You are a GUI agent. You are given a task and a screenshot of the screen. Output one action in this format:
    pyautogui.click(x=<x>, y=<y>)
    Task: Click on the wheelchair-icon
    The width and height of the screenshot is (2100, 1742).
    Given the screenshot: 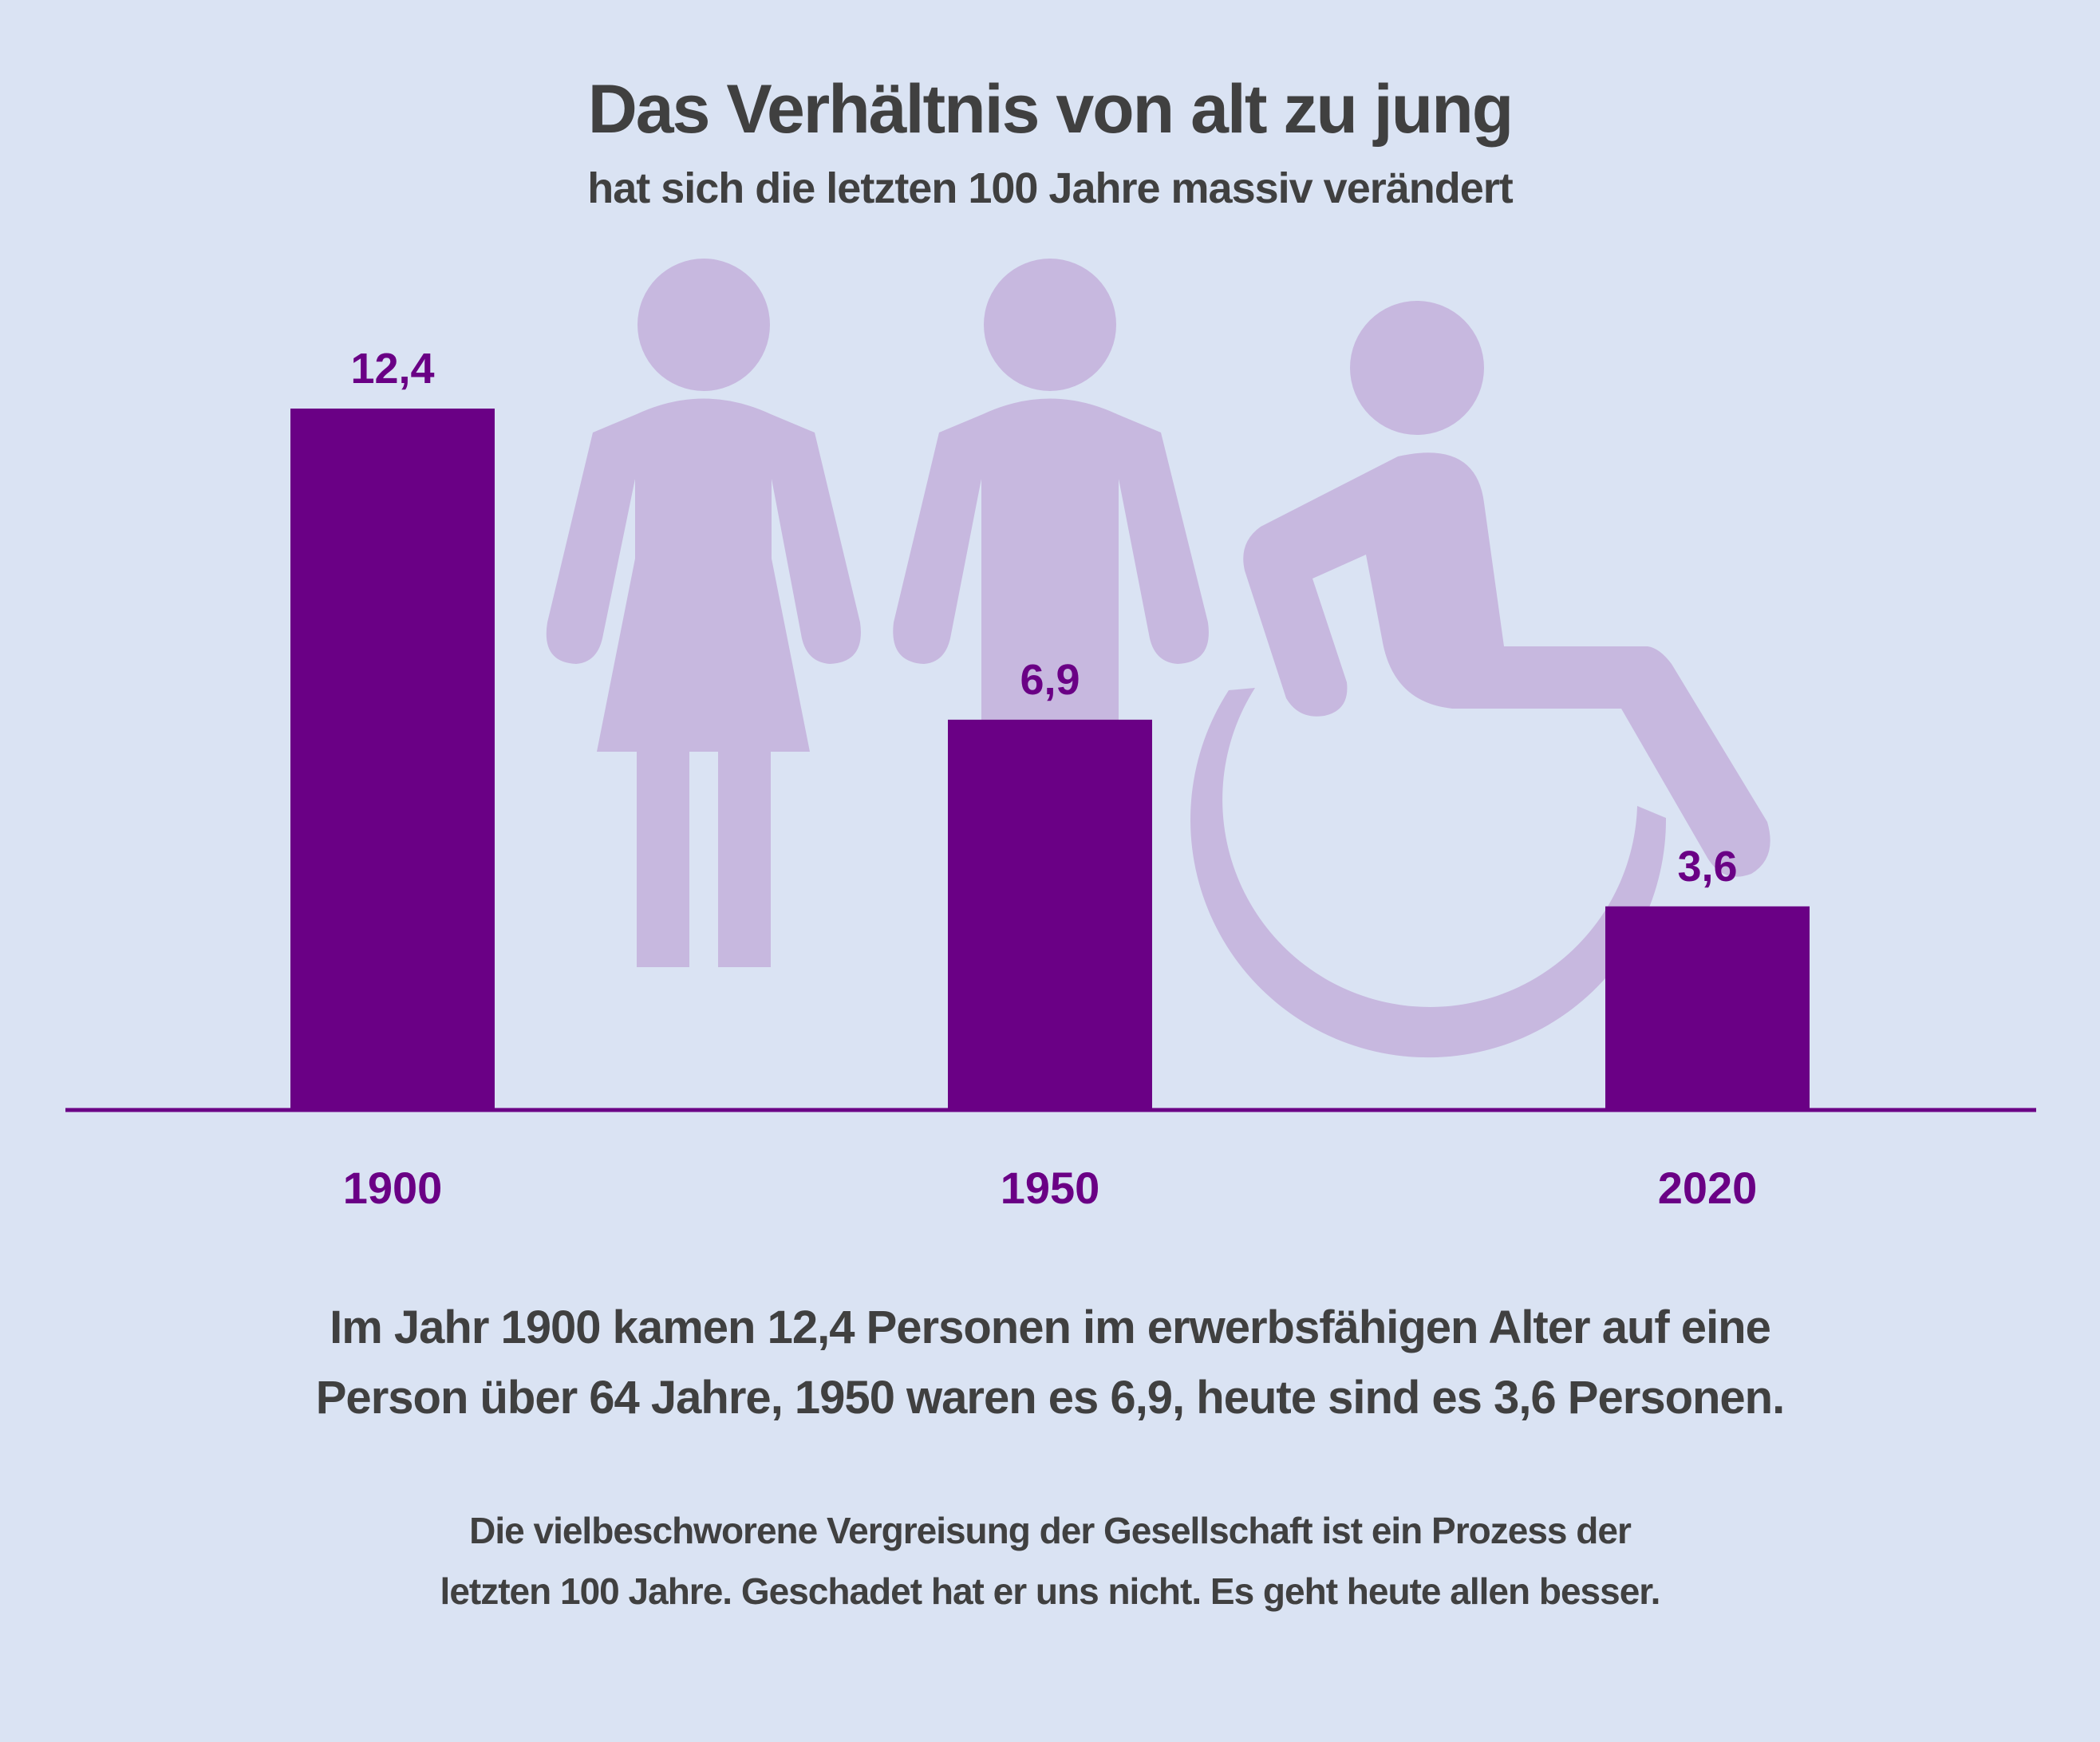 What is the action you would take?
    pyautogui.click(x=1480, y=680)
    